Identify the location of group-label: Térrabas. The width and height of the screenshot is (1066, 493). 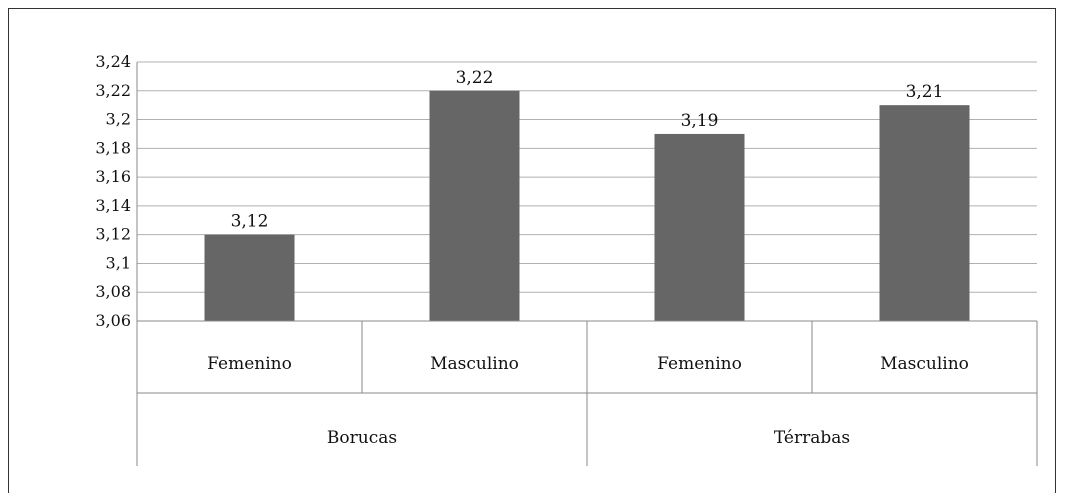
(812, 438).